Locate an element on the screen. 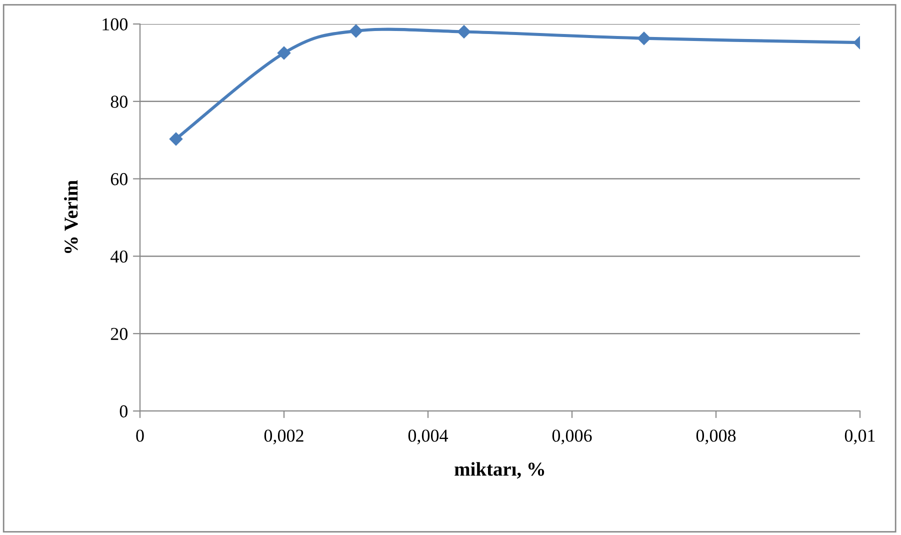 This screenshot has width=901, height=535. x-tick-label: 0,008 is located at coordinates (716, 437).